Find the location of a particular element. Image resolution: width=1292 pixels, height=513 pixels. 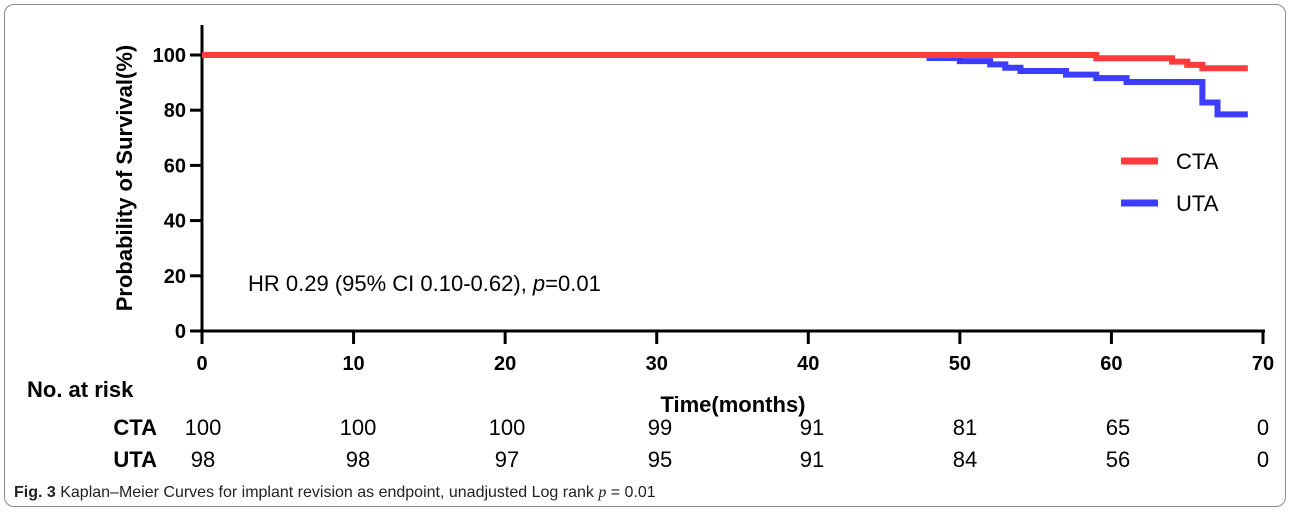

risk-cell: 81 is located at coordinates (965, 427).